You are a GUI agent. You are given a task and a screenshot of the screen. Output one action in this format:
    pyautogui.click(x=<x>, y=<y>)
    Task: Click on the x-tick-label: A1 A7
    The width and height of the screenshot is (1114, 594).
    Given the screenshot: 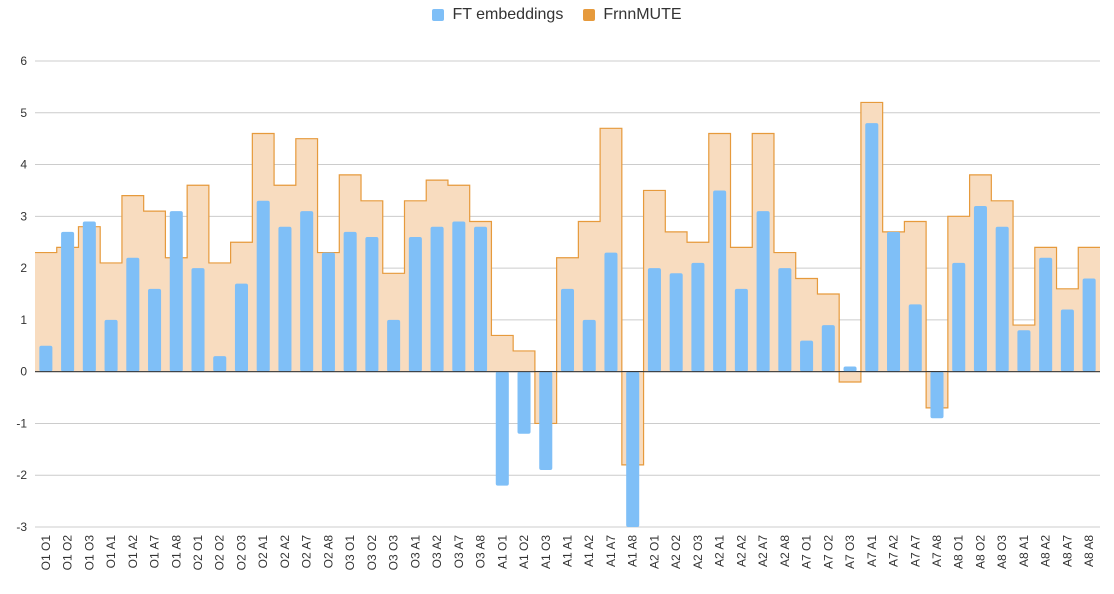 What is the action you would take?
    pyautogui.click(x=611, y=551)
    